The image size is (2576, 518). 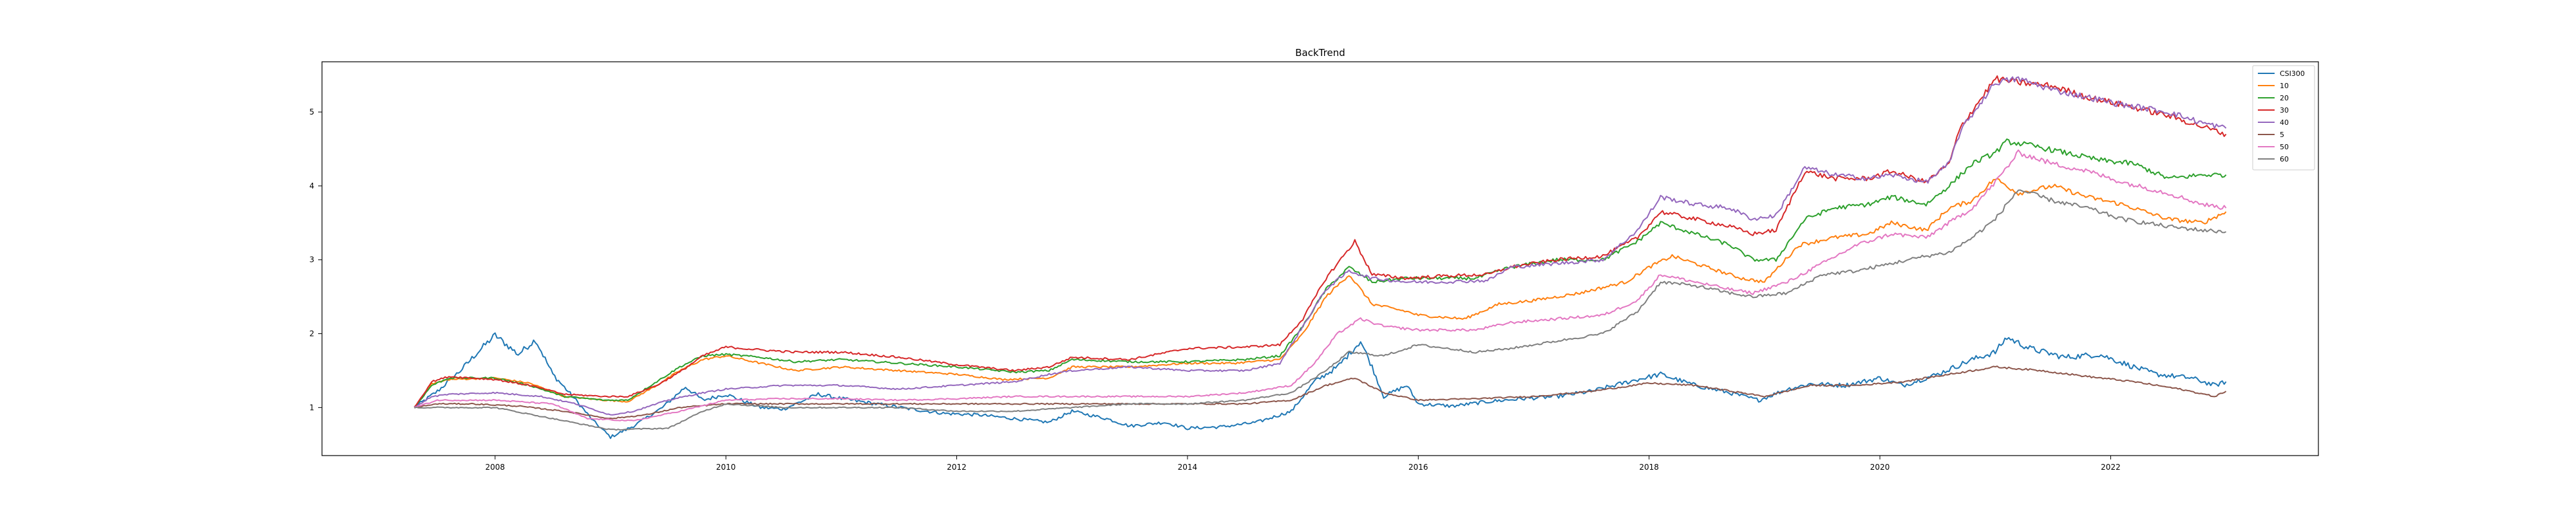 What do you see at coordinates (311, 259) in the screenshot?
I see `y-tick-label: 3` at bounding box center [311, 259].